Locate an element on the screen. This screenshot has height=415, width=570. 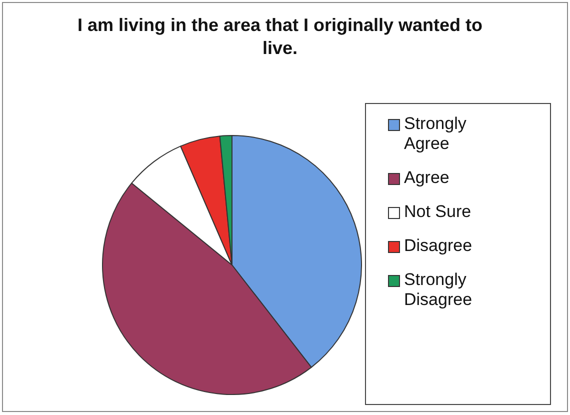
legend-label: Agree is located at coordinates (427, 178).